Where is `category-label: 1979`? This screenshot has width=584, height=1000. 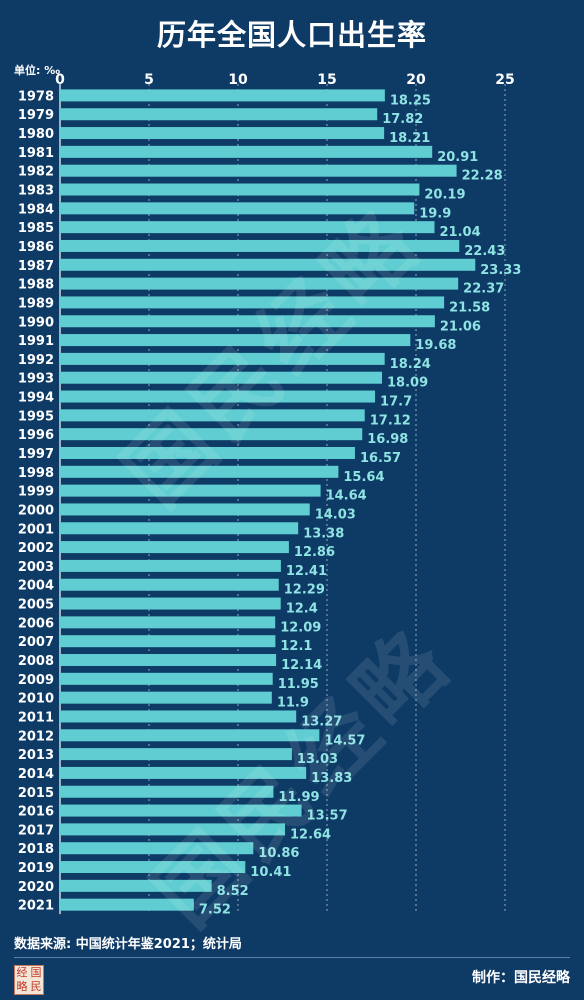
category-label: 1979 is located at coordinates (36, 115).